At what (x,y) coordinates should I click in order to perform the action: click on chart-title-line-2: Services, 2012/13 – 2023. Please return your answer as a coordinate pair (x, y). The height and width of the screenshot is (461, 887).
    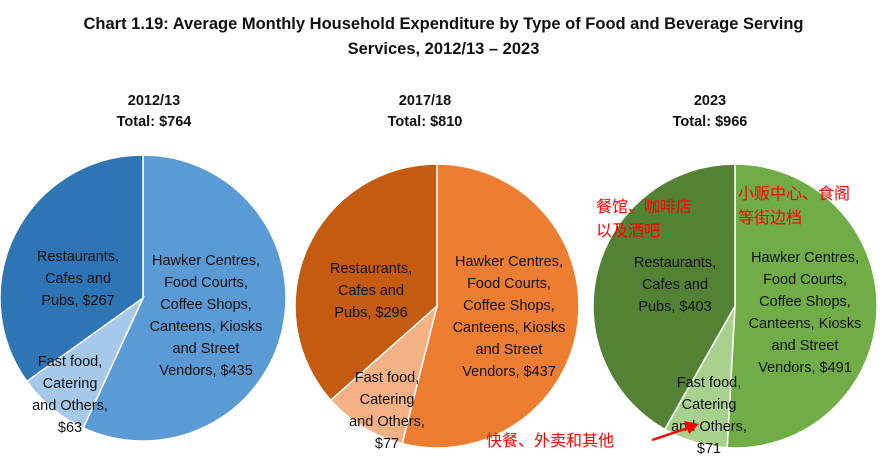
    Looking at the image, I should click on (443, 49).